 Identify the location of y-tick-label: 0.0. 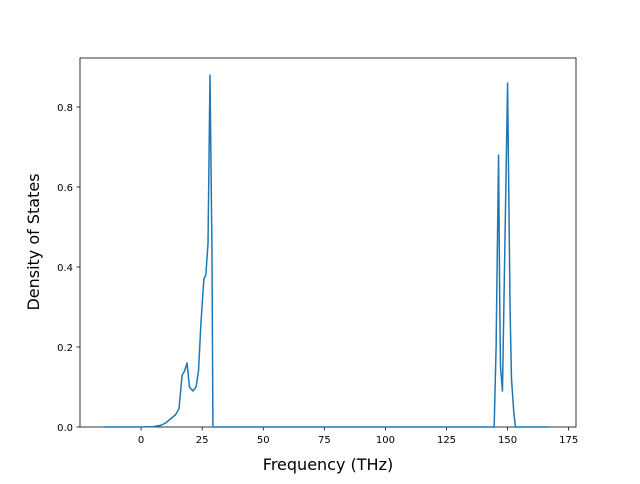
(65, 428).